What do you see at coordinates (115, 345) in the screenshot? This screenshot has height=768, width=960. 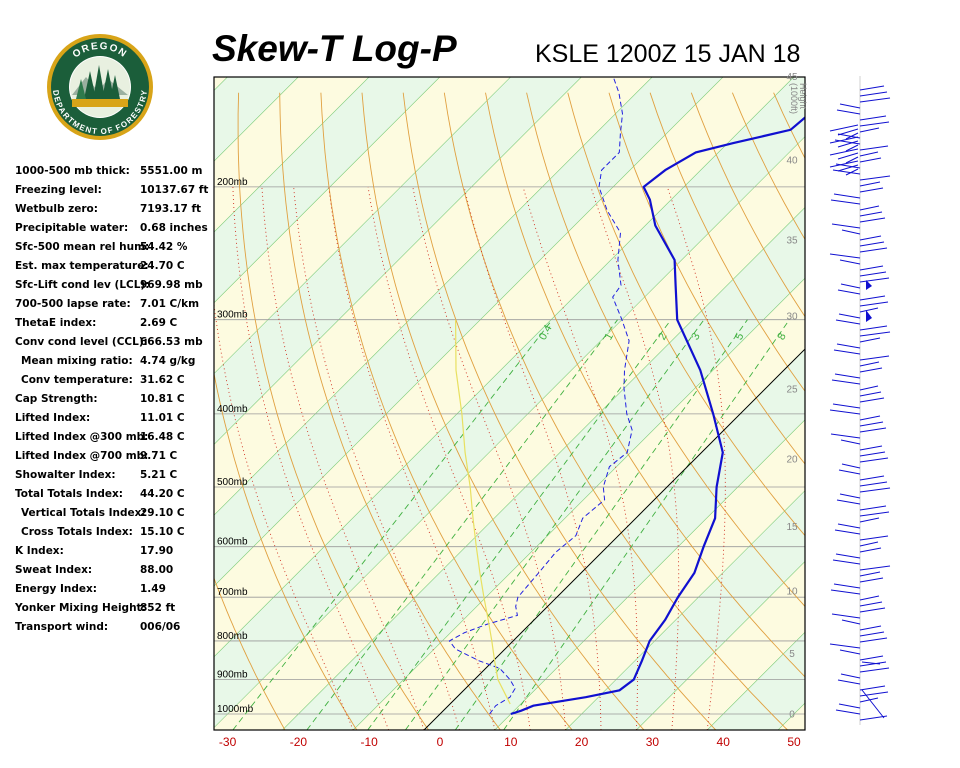 I see `stat-row: Conv cond level (CCL): 666.53 mb` at bounding box center [115, 345].